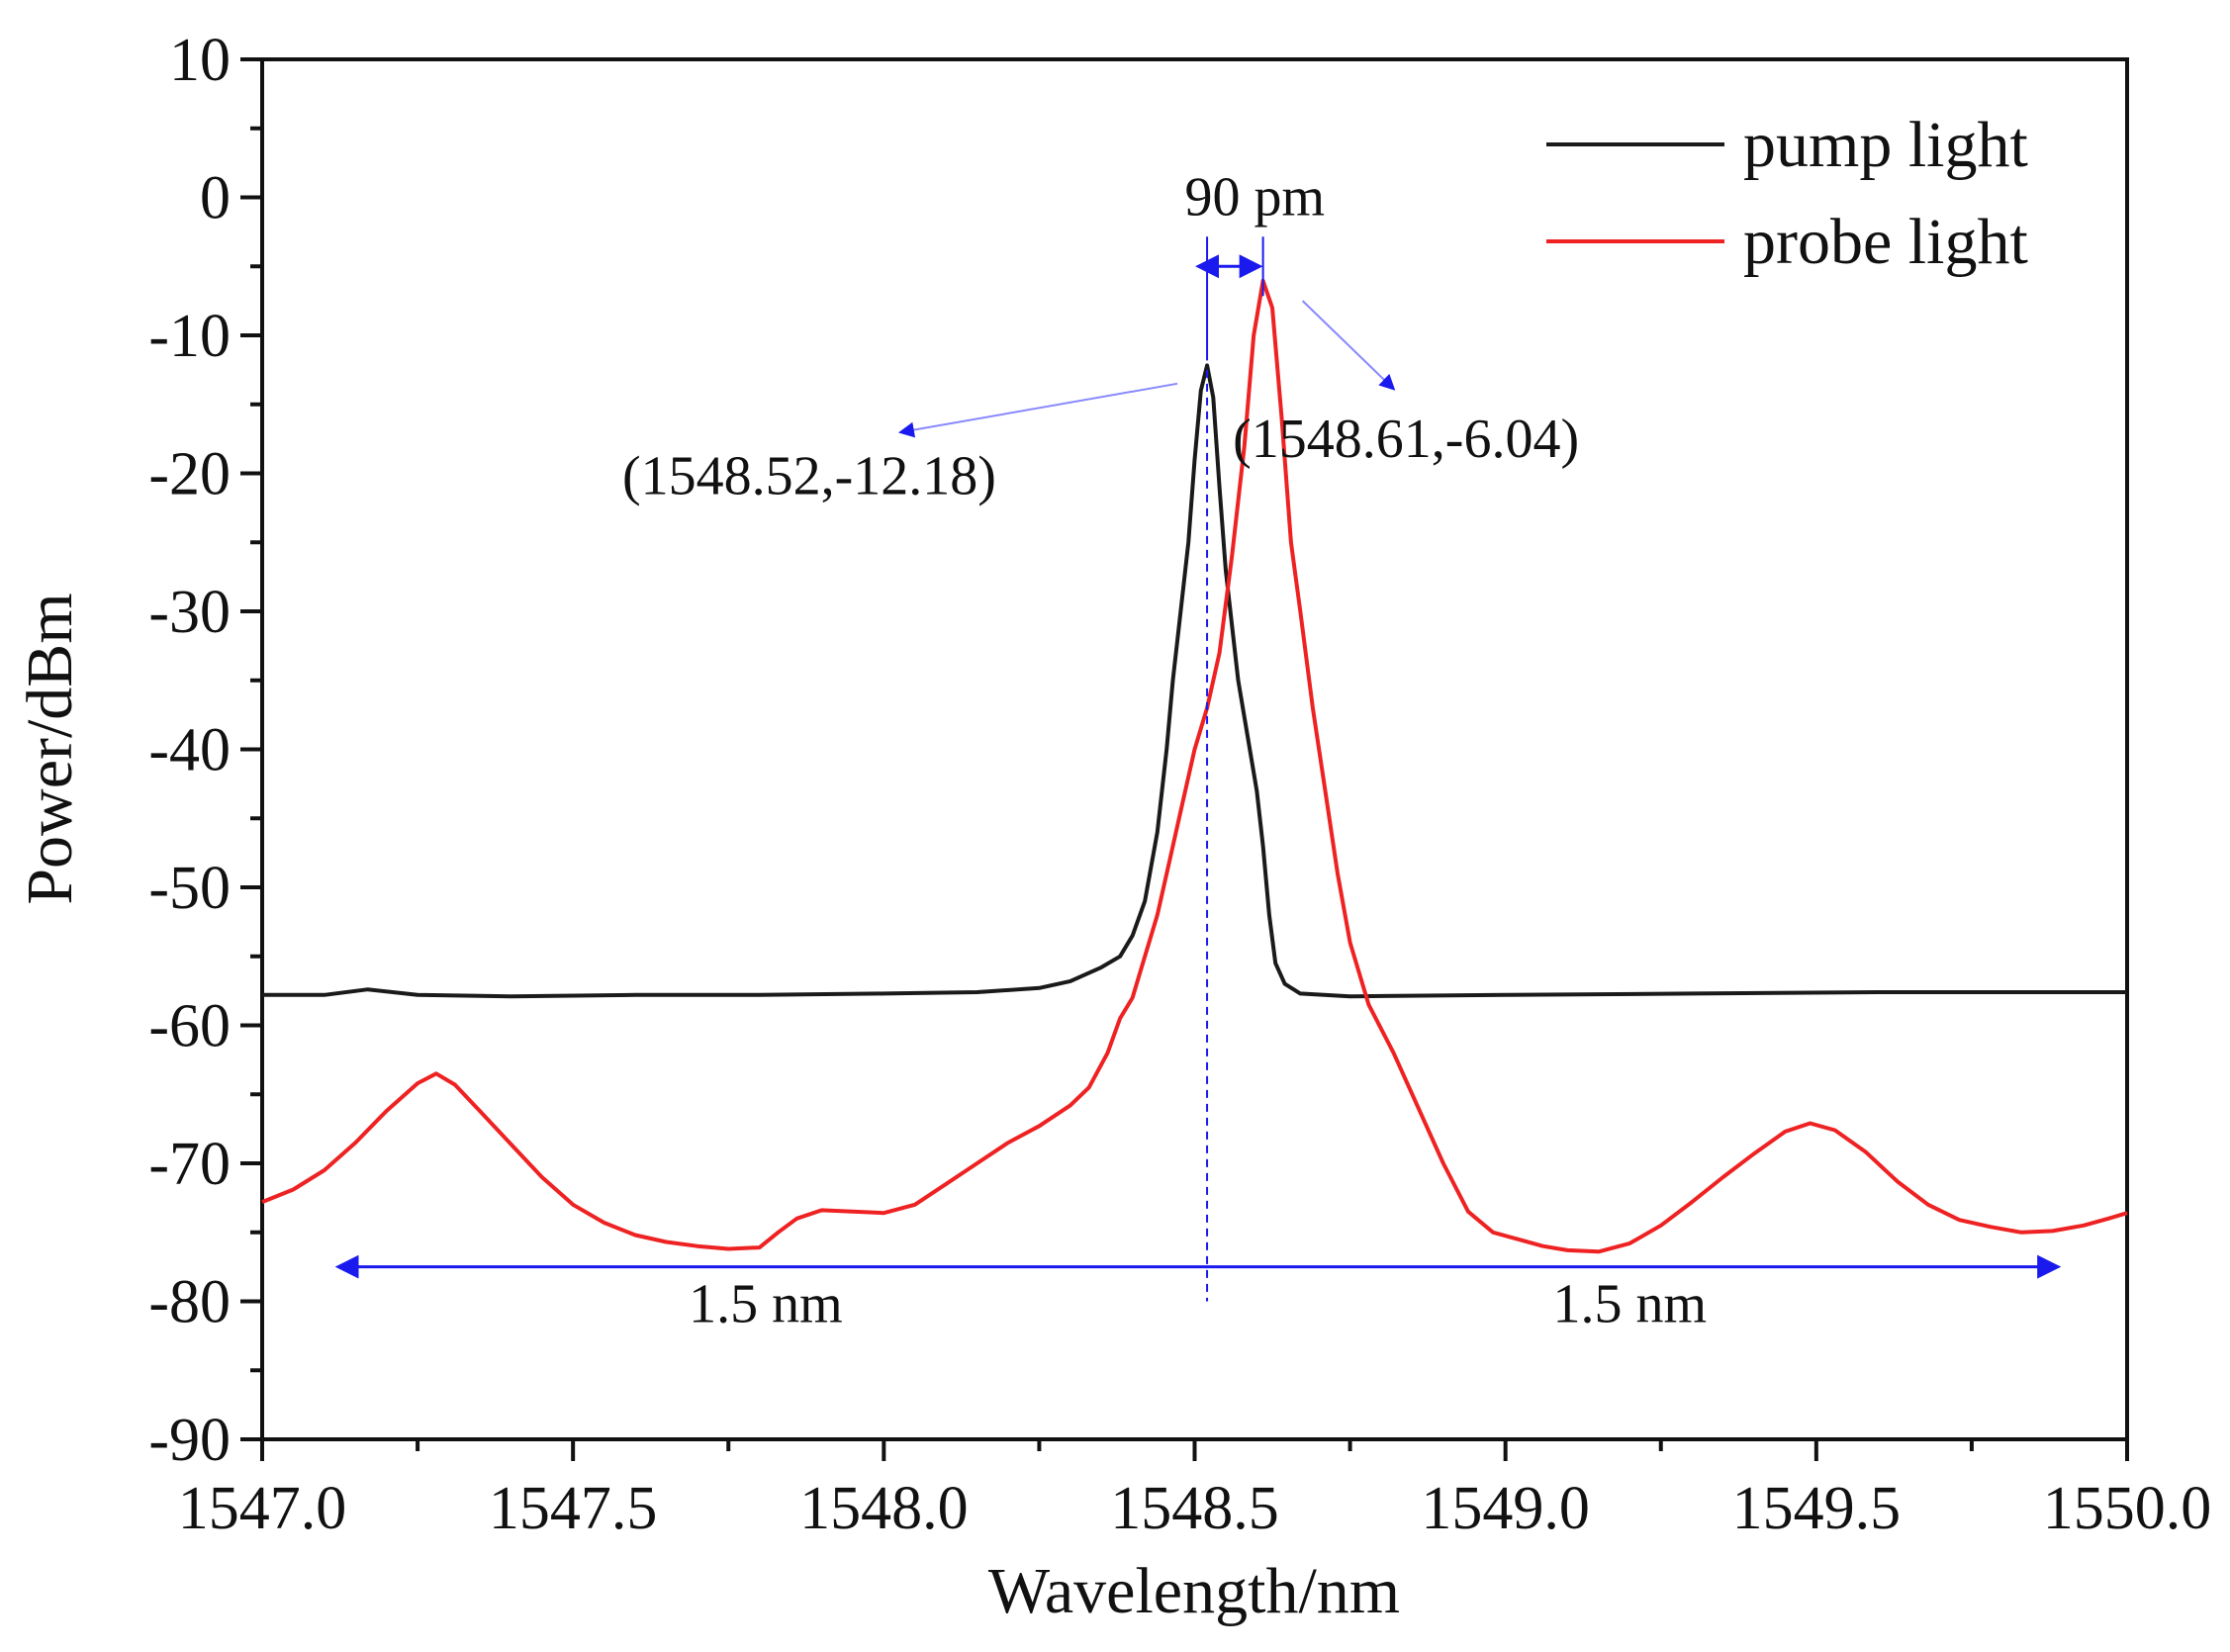  I want to click on separation-label: 90 pm, so click(1255, 197).